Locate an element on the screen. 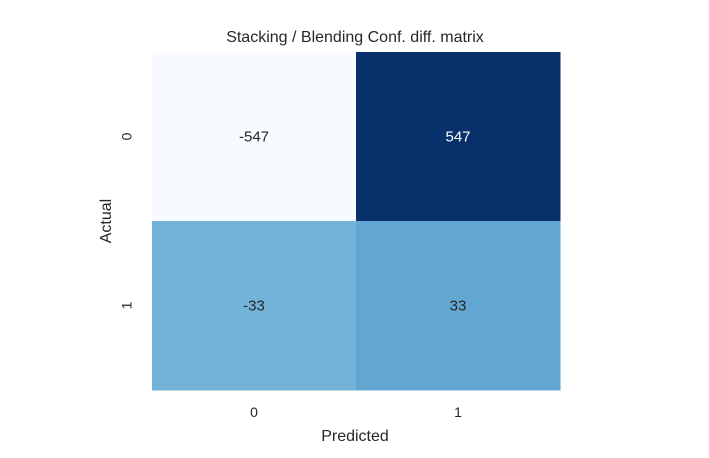  heatmap-cell-label-1-1: 33 is located at coordinates (458, 306).